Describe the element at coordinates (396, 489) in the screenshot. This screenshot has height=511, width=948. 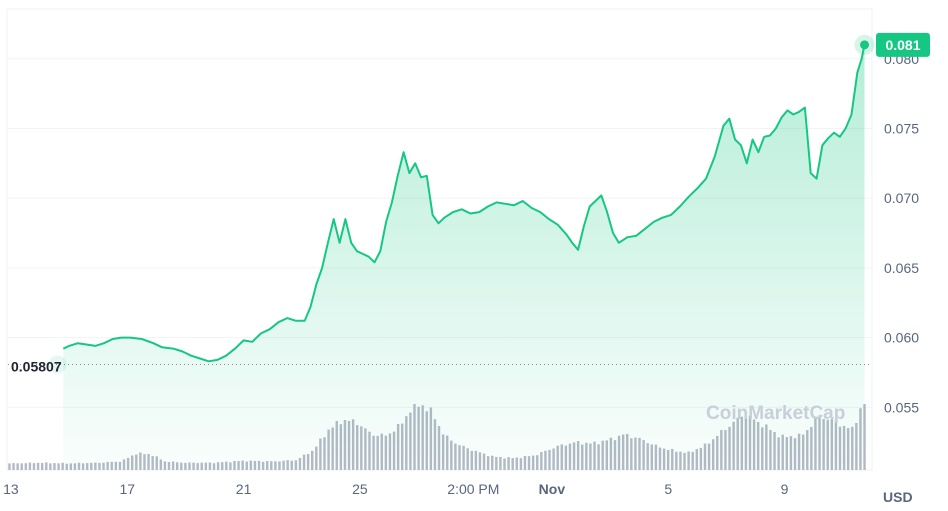
I see `x-axis: 13 17 21 25 2:00 PM Nov 5 9` at that location.